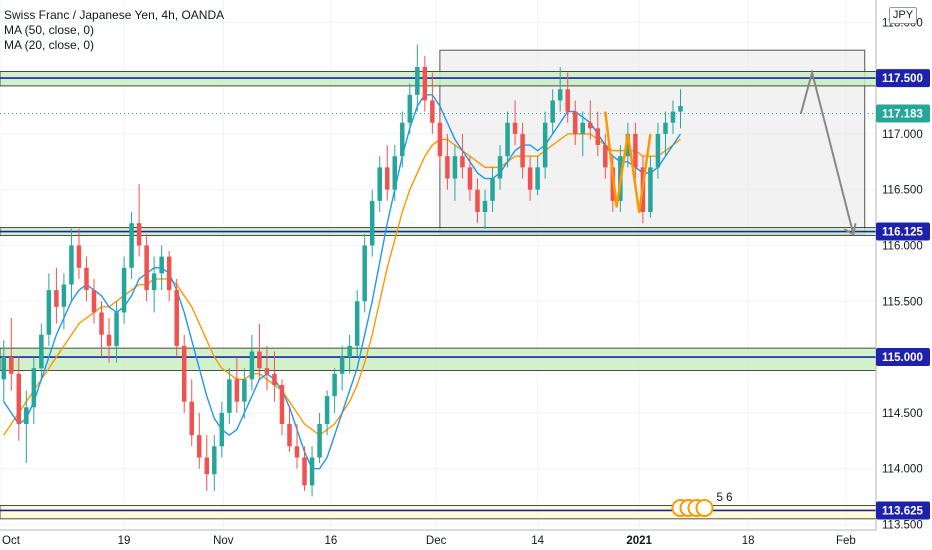 The width and height of the screenshot is (932, 550). What do you see at coordinates (902, 470) in the screenshot?
I see `y-tick-label: 114.000` at bounding box center [902, 470].